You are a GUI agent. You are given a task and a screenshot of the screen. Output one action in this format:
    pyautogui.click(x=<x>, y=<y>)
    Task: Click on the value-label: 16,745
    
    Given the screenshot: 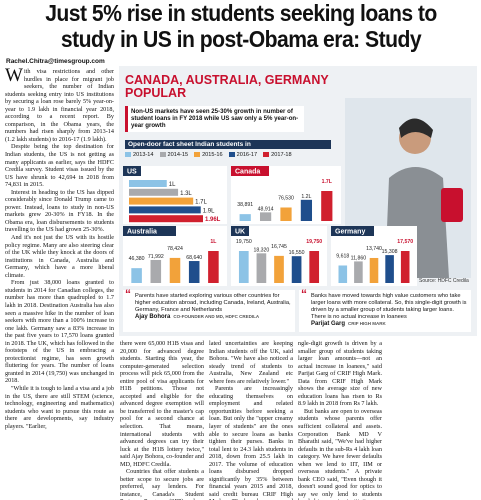 What is the action you would take?
    pyautogui.click(x=279, y=247)
    